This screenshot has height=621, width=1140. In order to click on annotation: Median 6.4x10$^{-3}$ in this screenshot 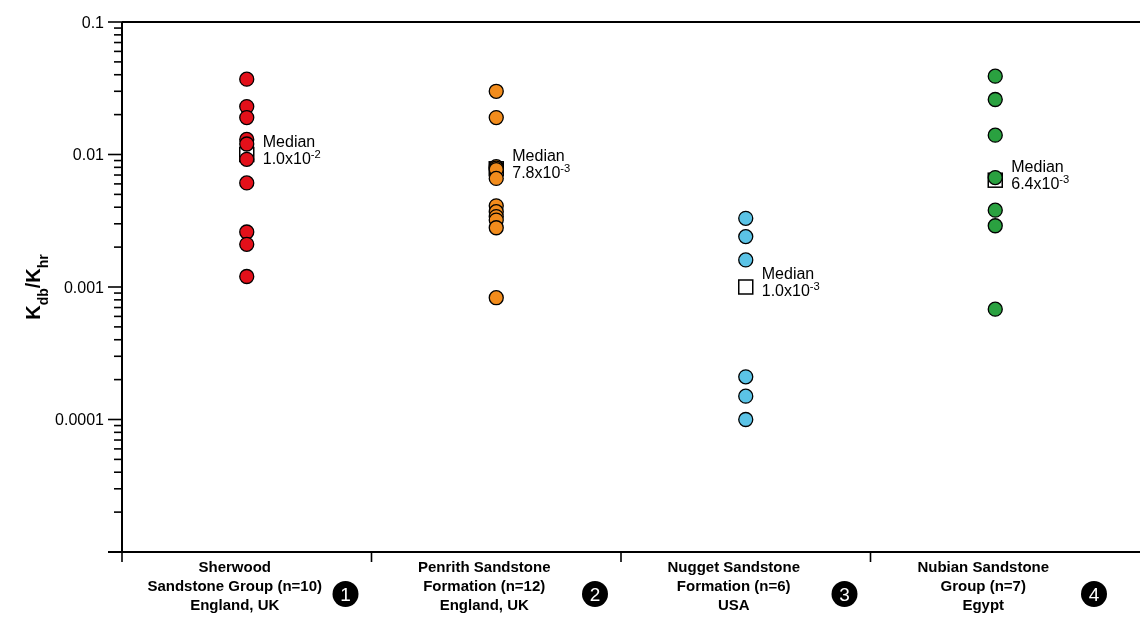, I will do `click(1040, 175)`.